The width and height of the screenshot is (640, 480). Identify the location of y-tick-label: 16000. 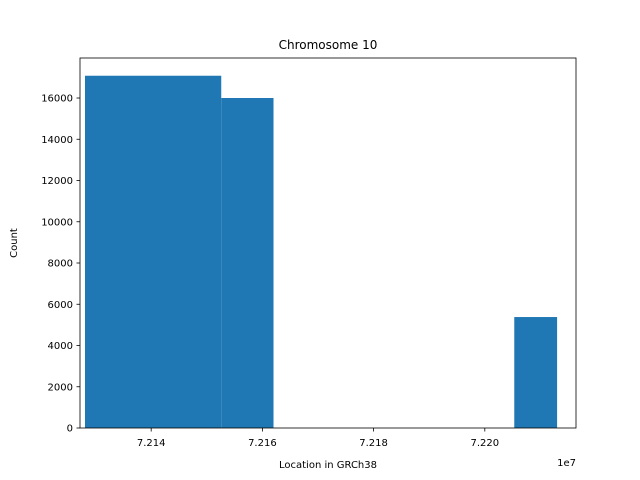
(57, 99).